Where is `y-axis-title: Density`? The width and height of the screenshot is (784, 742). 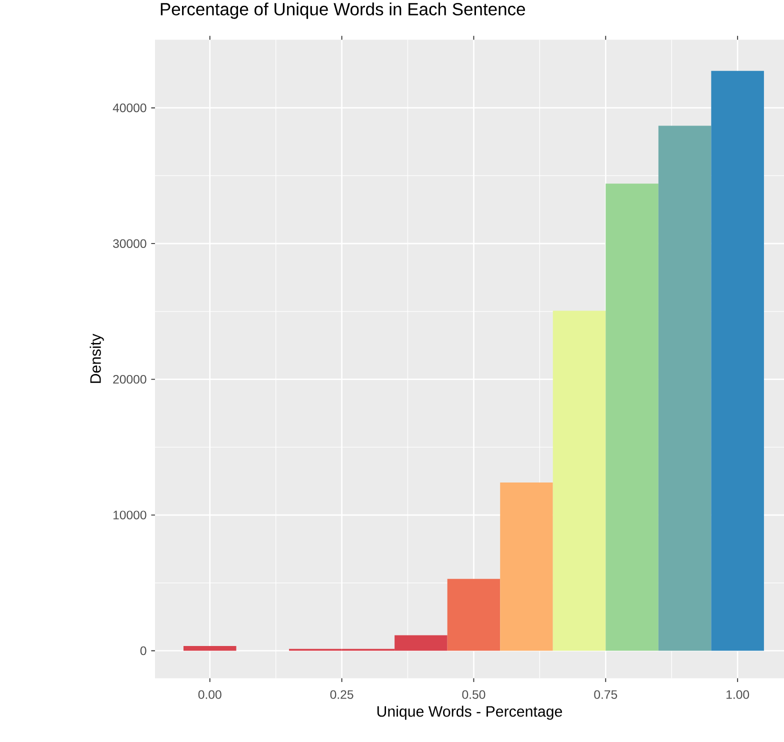
y-axis-title: Density is located at coordinates (97, 359).